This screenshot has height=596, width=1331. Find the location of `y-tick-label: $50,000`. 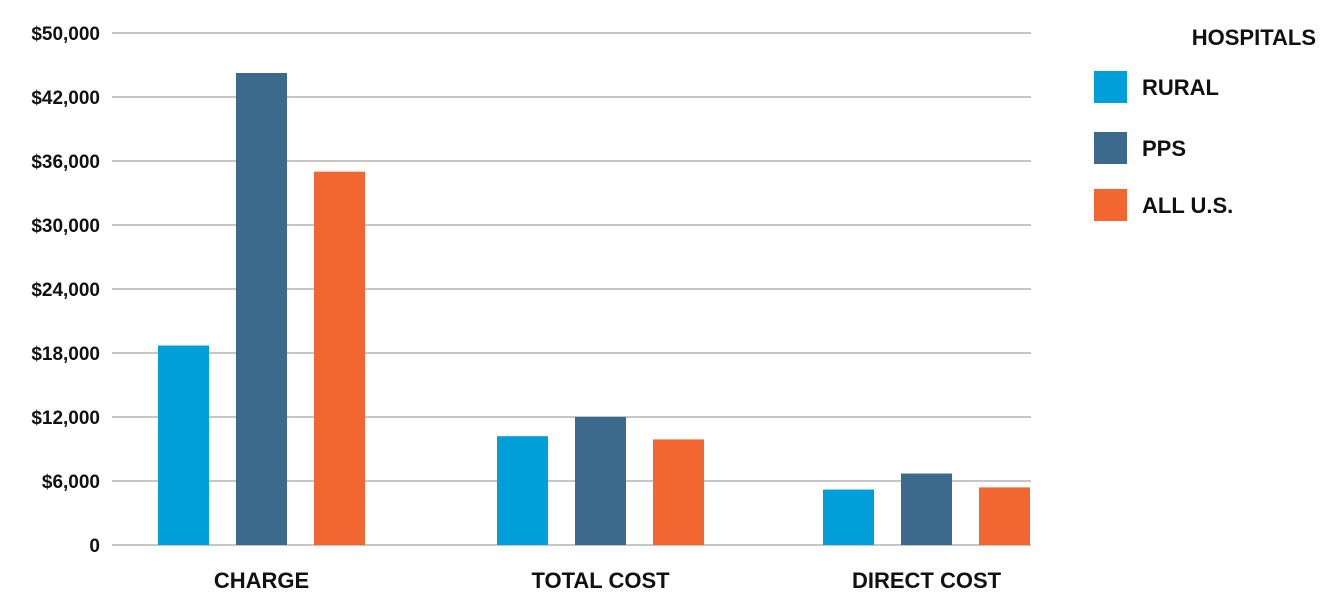

y-tick-label: $50,000 is located at coordinates (65, 34).